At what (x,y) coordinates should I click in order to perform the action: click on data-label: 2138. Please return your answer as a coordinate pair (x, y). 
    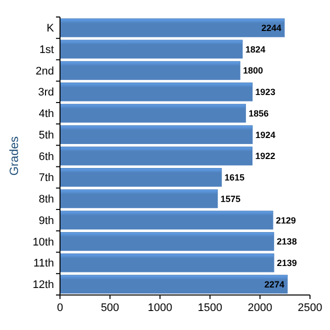
    Looking at the image, I should click on (286, 241).